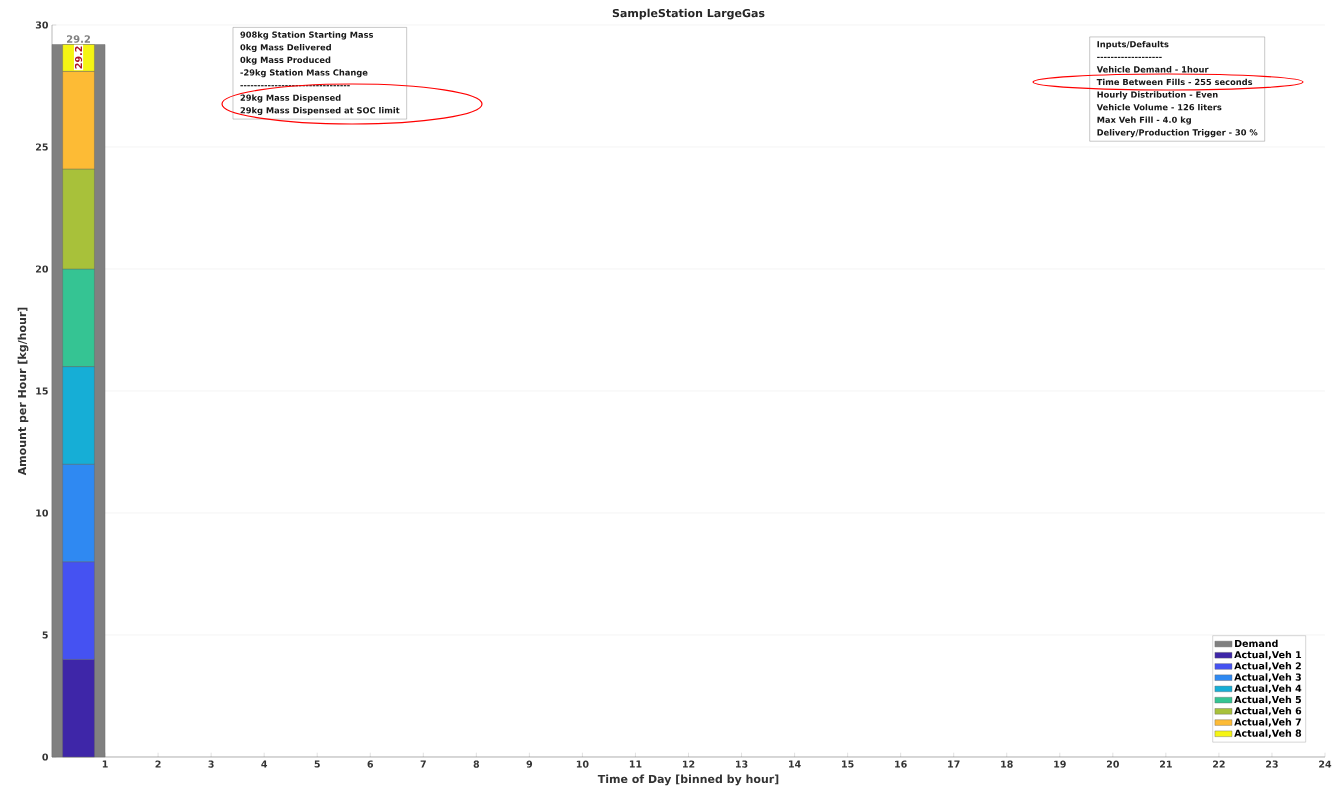 Image resolution: width=1338 pixels, height=797 pixels. What do you see at coordinates (1177, 133) in the screenshot?
I see `annotation: Delivery/Production Trigger - 30 %` at bounding box center [1177, 133].